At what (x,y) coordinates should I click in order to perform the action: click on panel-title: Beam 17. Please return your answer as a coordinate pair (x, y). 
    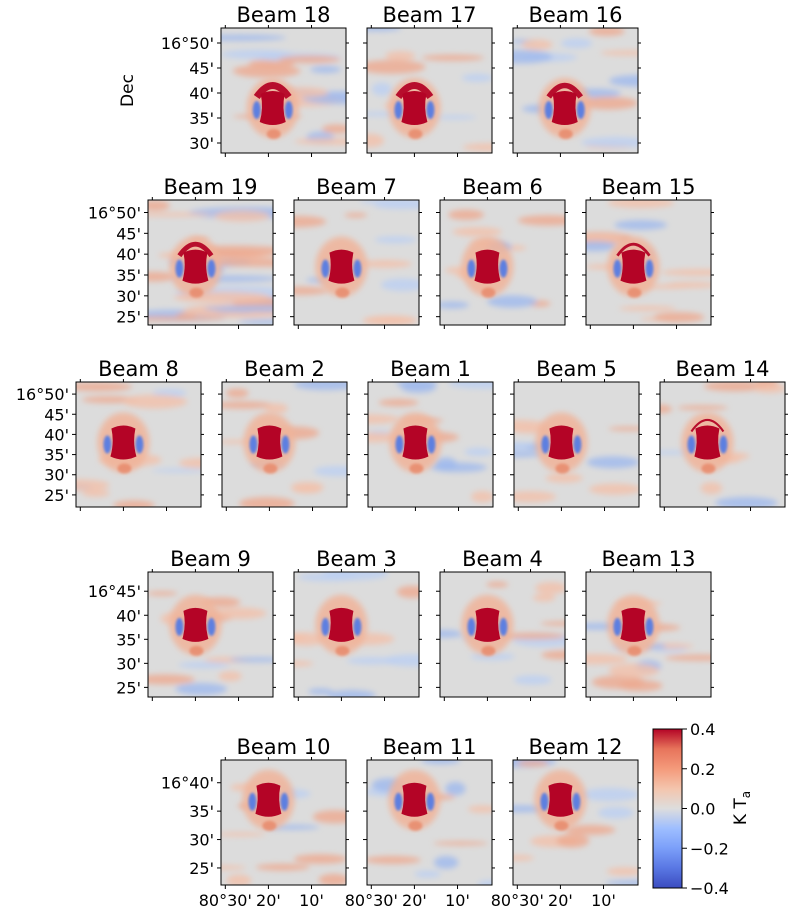
    Looking at the image, I should click on (429, 15).